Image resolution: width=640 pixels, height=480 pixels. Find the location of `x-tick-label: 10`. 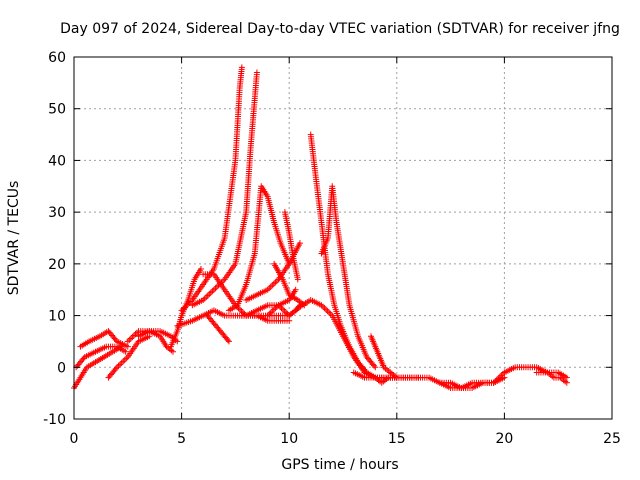

x-tick-label: 10 is located at coordinates (289, 439).